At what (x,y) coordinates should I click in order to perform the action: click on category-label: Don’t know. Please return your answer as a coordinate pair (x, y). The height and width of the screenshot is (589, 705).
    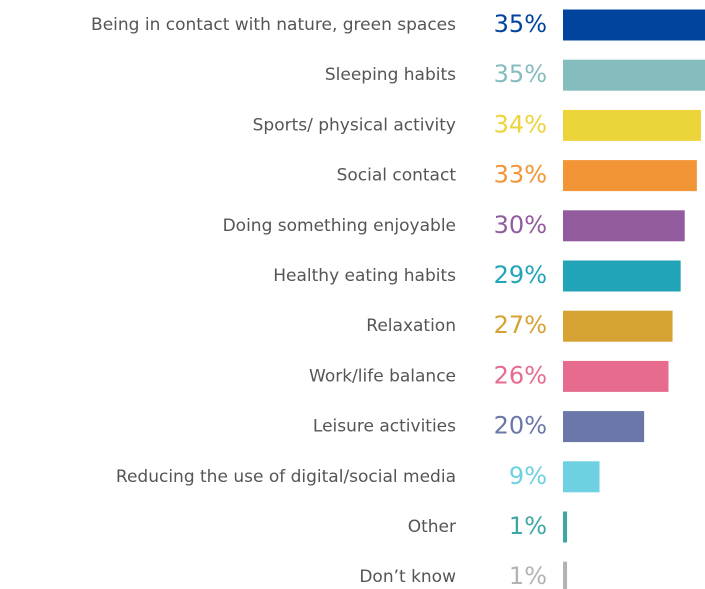
    Looking at the image, I should click on (407, 577).